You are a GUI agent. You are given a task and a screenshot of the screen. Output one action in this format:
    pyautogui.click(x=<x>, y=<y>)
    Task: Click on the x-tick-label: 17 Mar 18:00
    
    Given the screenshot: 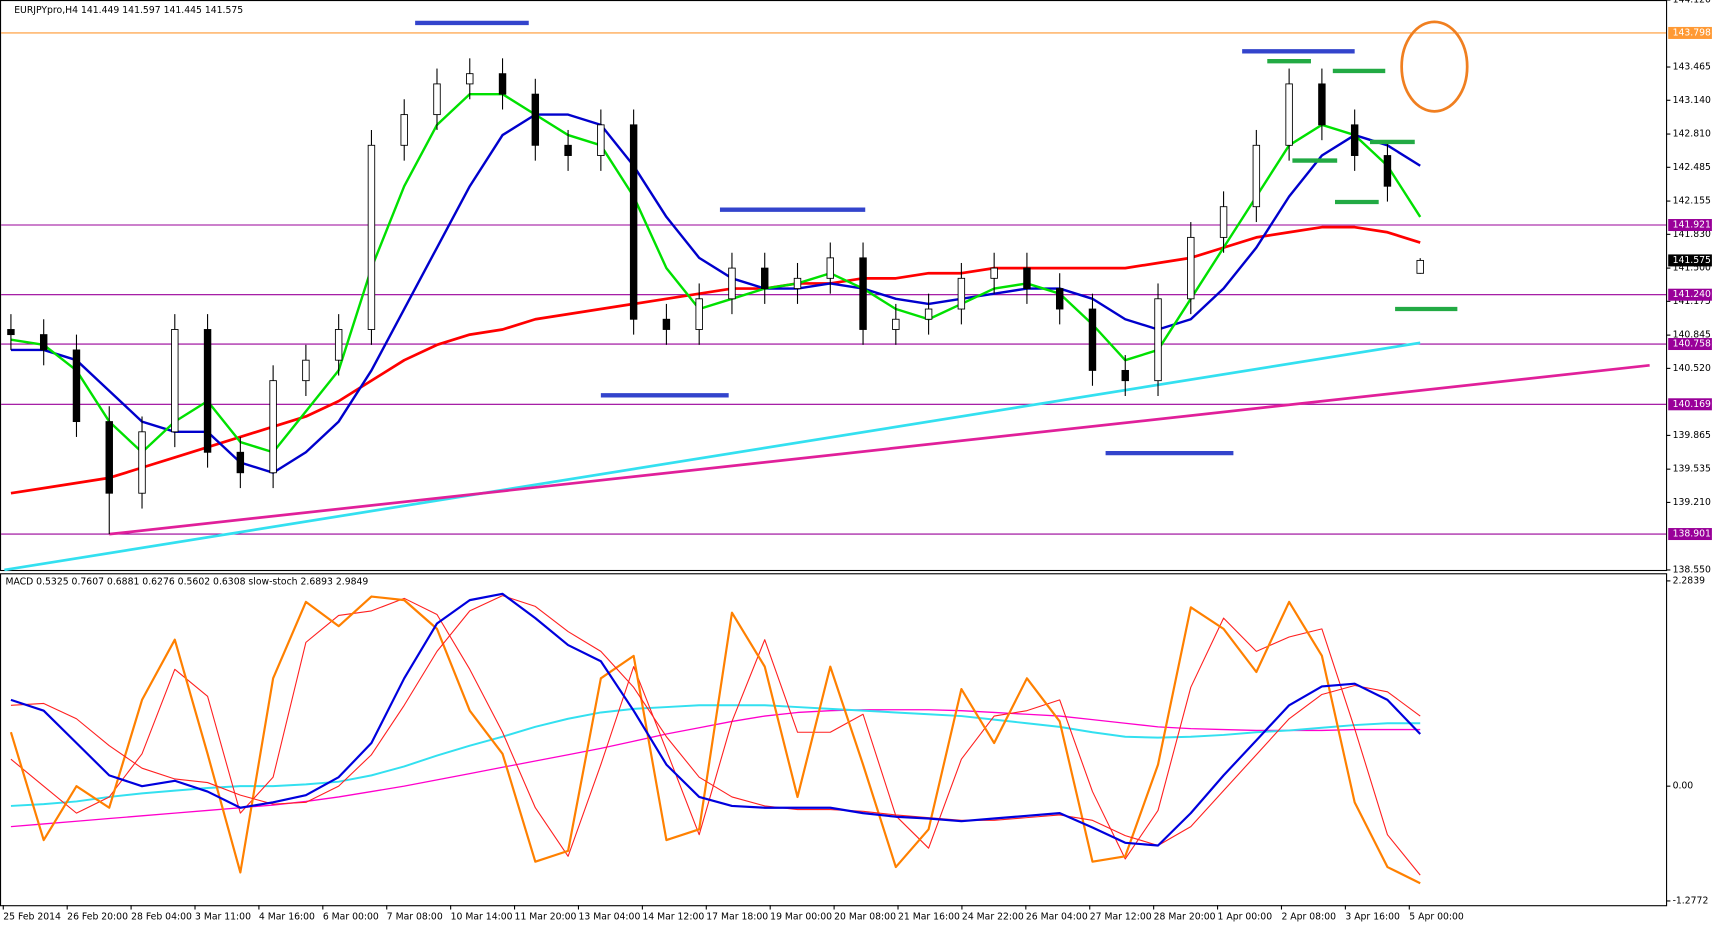 What is the action you would take?
    pyautogui.click(x=737, y=917)
    